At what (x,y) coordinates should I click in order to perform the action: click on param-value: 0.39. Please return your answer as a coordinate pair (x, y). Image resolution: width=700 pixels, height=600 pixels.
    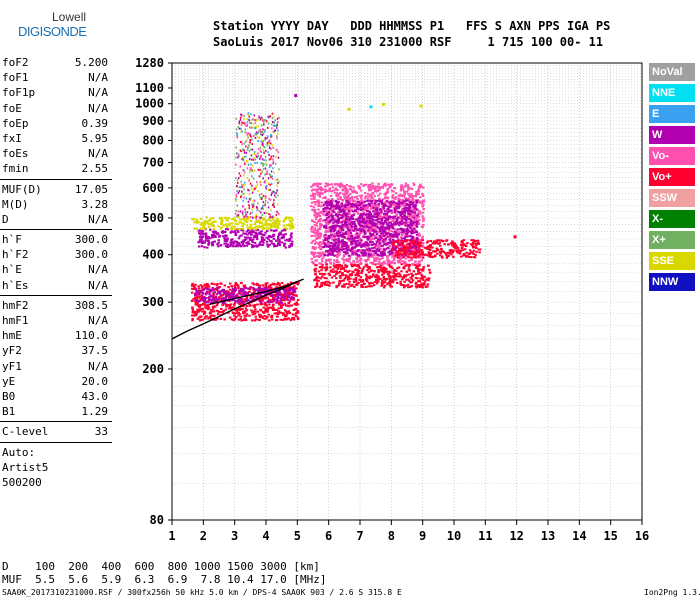
    Looking at the image, I should click on (95, 123).